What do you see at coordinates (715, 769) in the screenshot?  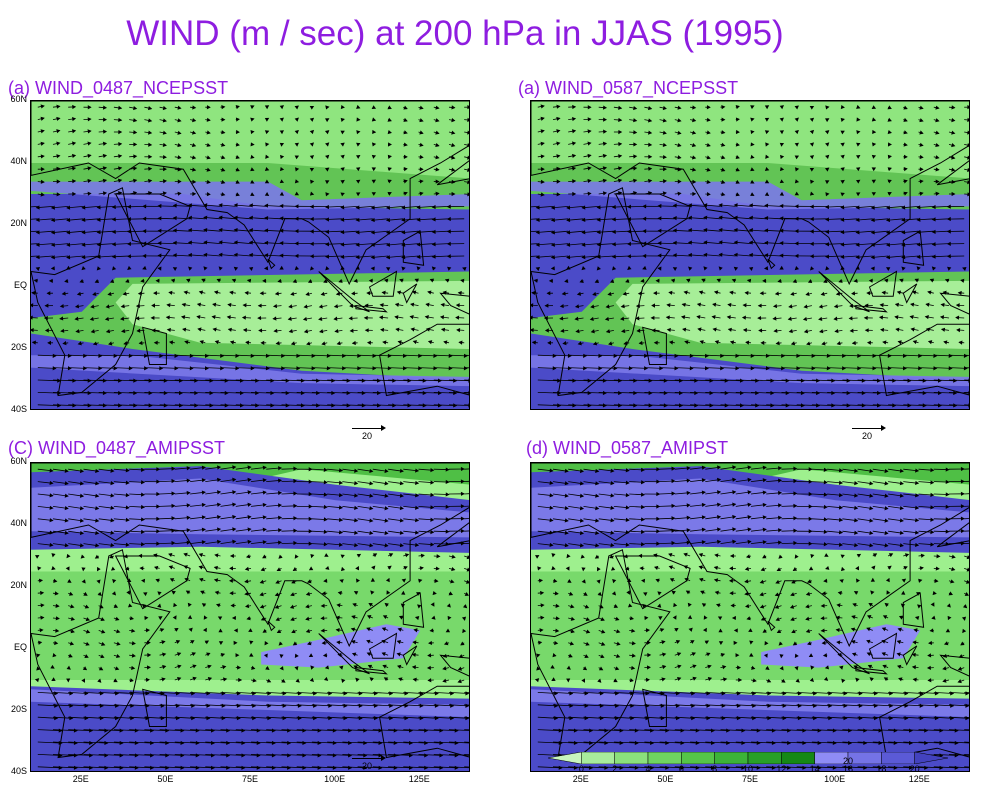 I see `legend-tick-label: 8` at bounding box center [715, 769].